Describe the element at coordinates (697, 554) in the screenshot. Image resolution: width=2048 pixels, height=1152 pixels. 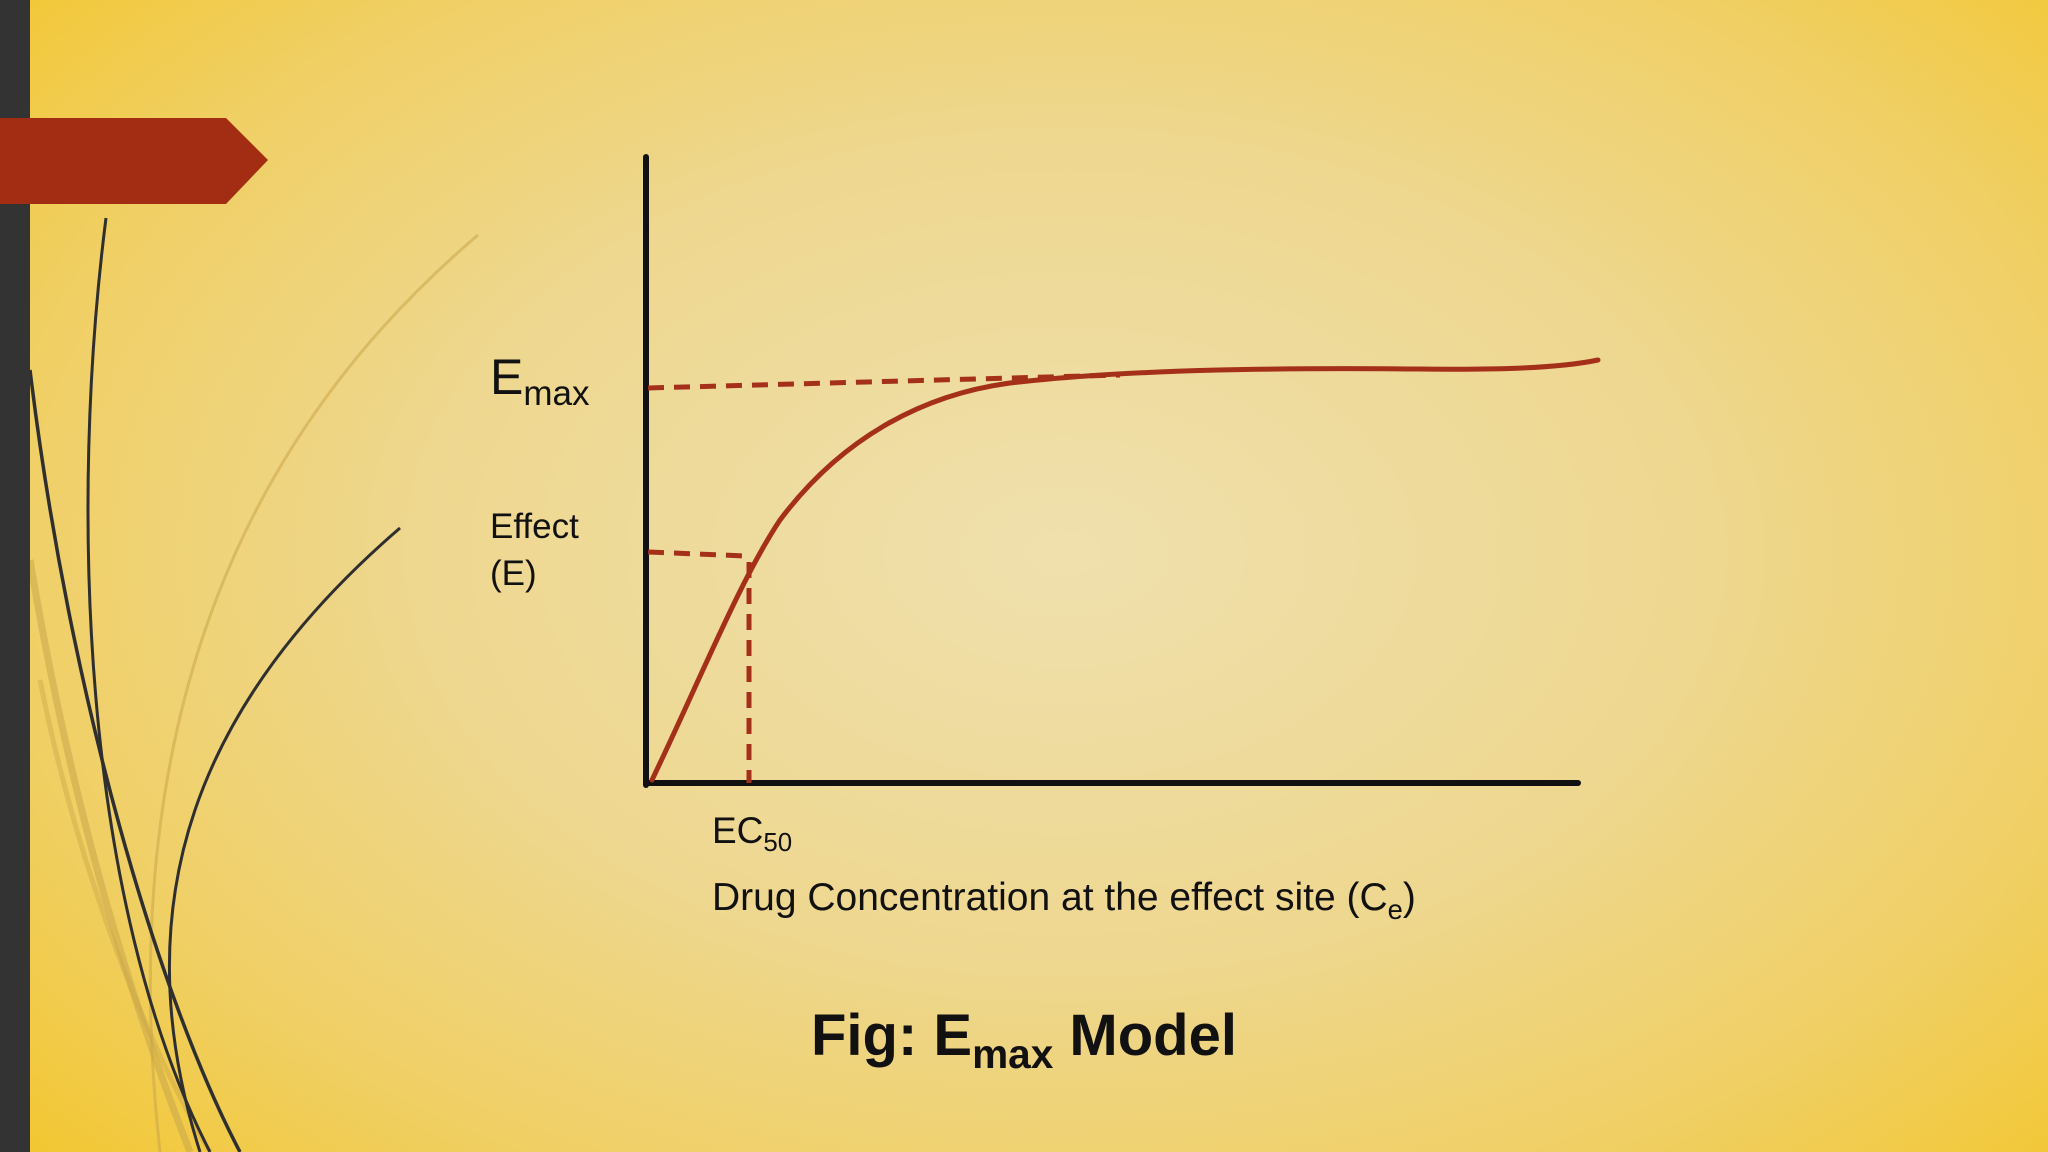
I see `half-effect-guide-line` at that location.